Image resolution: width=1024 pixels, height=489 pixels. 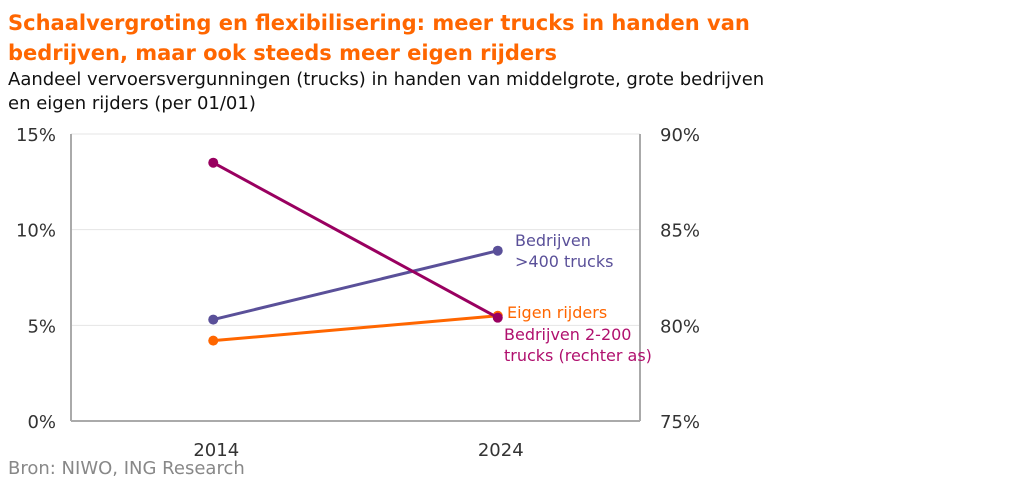 What do you see at coordinates (680, 231) in the screenshot?
I see `y-right-tick-label: 85%` at bounding box center [680, 231].